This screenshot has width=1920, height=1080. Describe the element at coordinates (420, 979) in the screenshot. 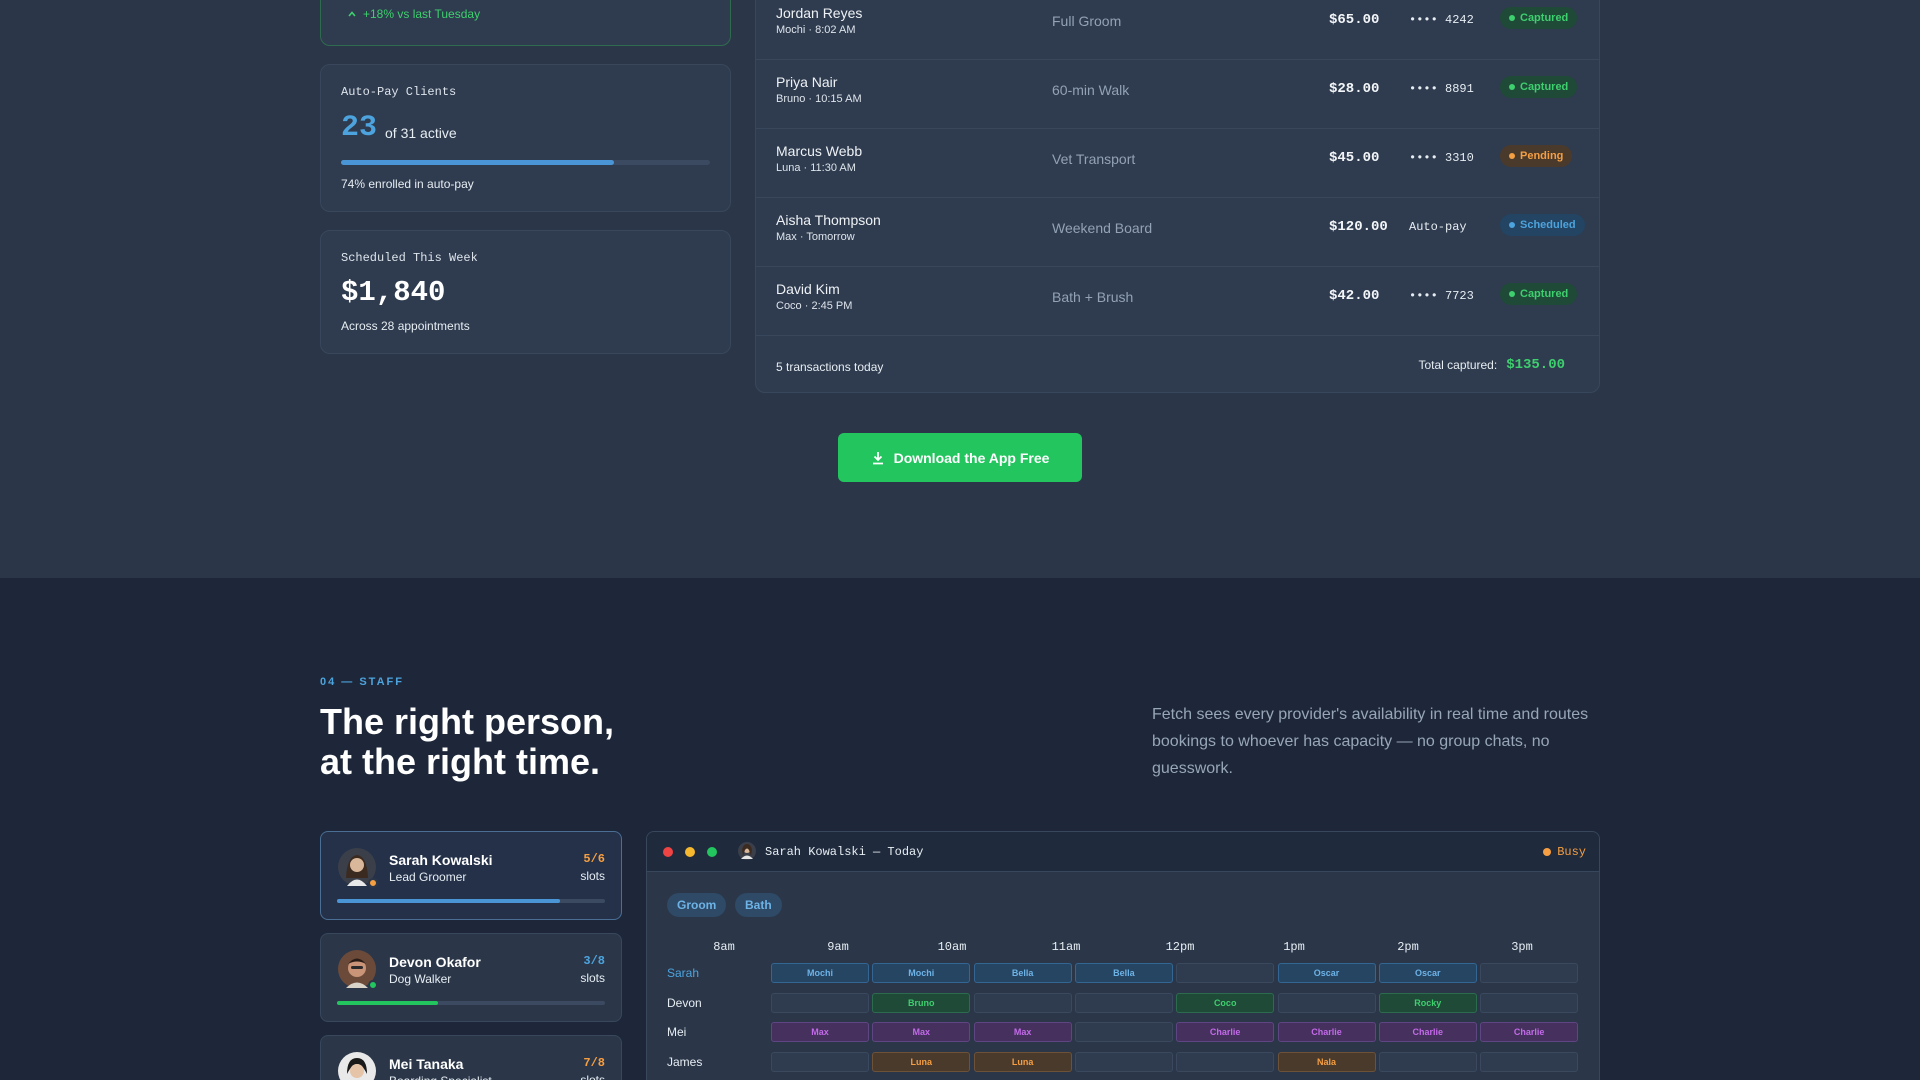

I see `staff-role: Dog Walker` at that location.